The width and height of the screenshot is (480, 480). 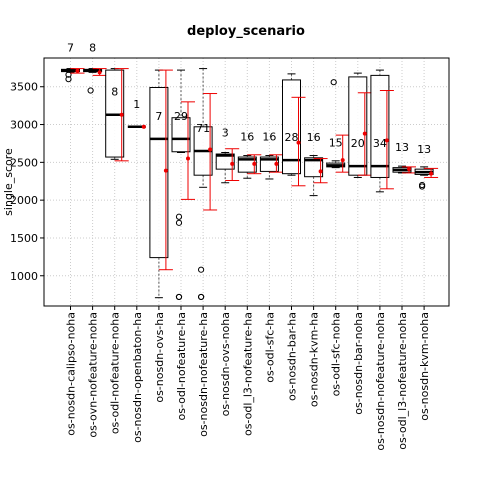 I want to click on y-axis-title: single_score, so click(x=8, y=182).